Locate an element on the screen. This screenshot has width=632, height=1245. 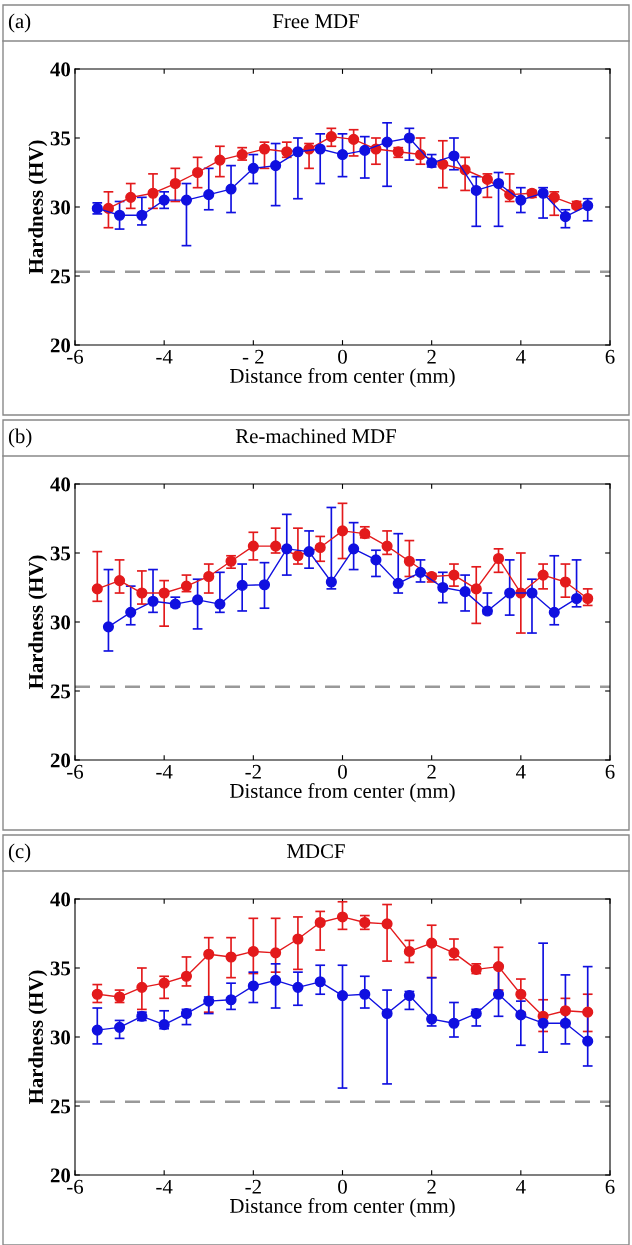
x-axis-title: Distance from center (mm) is located at coordinates (342, 378).